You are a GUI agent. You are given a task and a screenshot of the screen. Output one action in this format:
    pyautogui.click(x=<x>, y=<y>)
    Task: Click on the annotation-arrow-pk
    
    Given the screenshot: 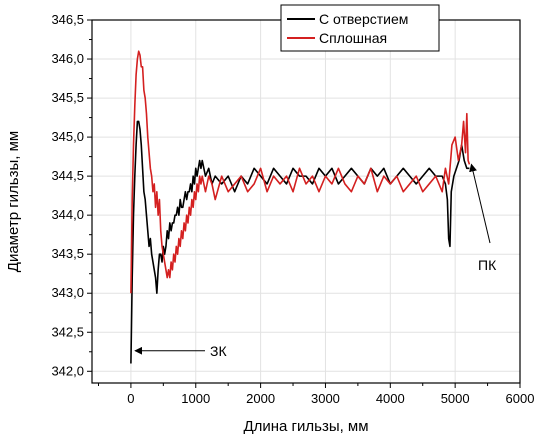 What is the action you would take?
    pyautogui.click(x=480, y=203)
    